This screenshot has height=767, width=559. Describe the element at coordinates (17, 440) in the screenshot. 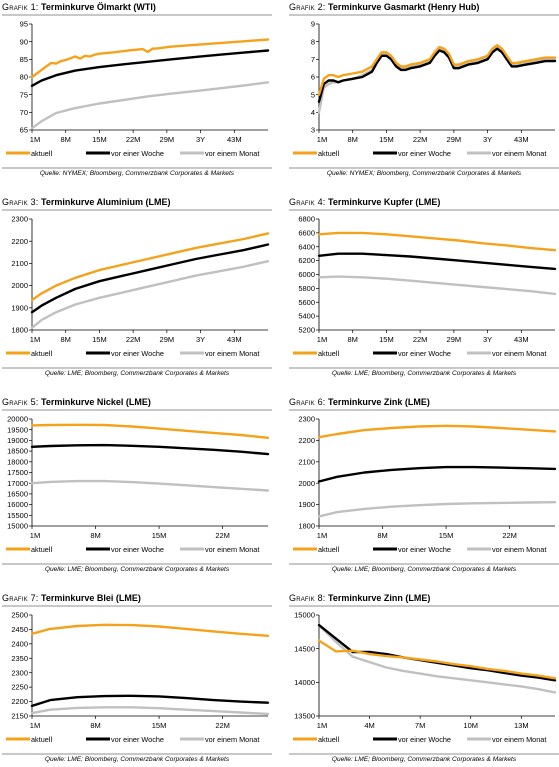

I see `y-tick-label: 19000` at that location.